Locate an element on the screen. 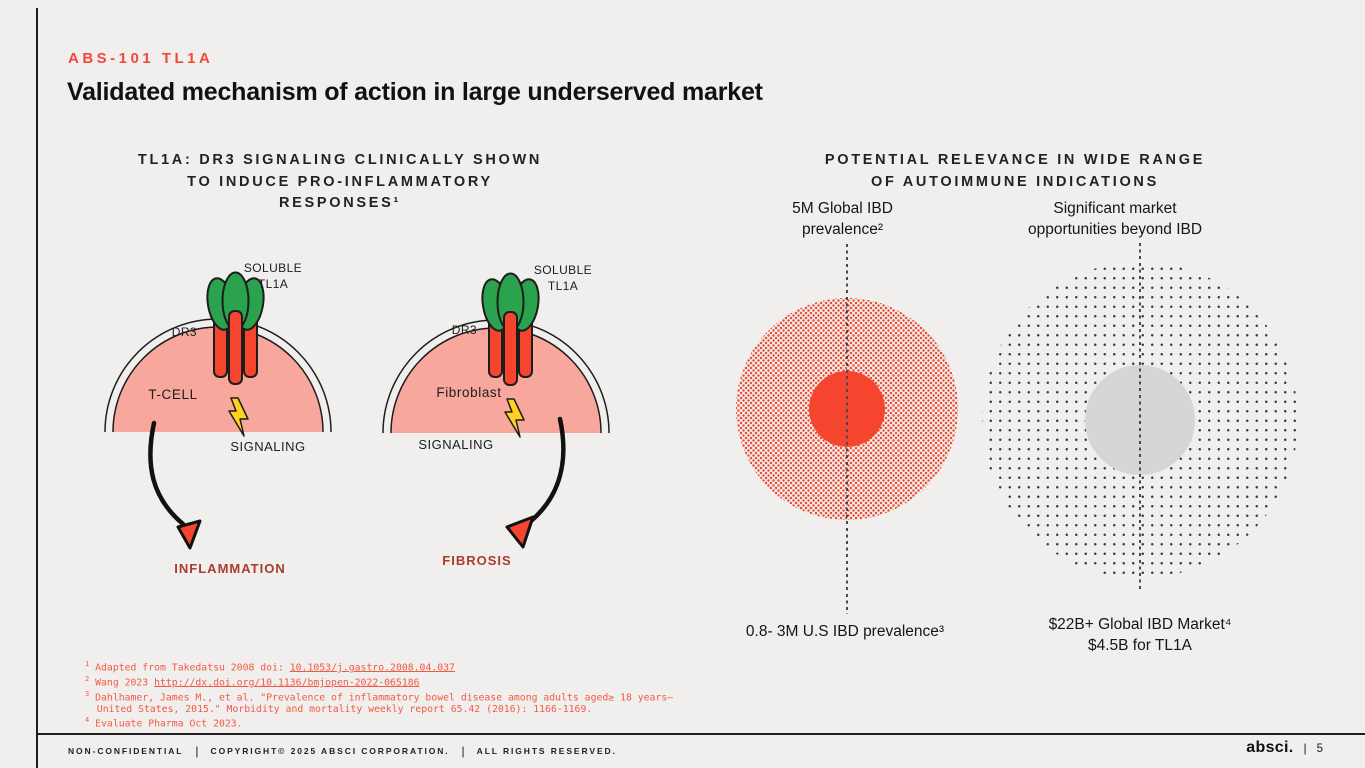 This screenshot has width=1365, height=768. fibroblast-ligand-label1: SOLUBLE is located at coordinates (563, 270).